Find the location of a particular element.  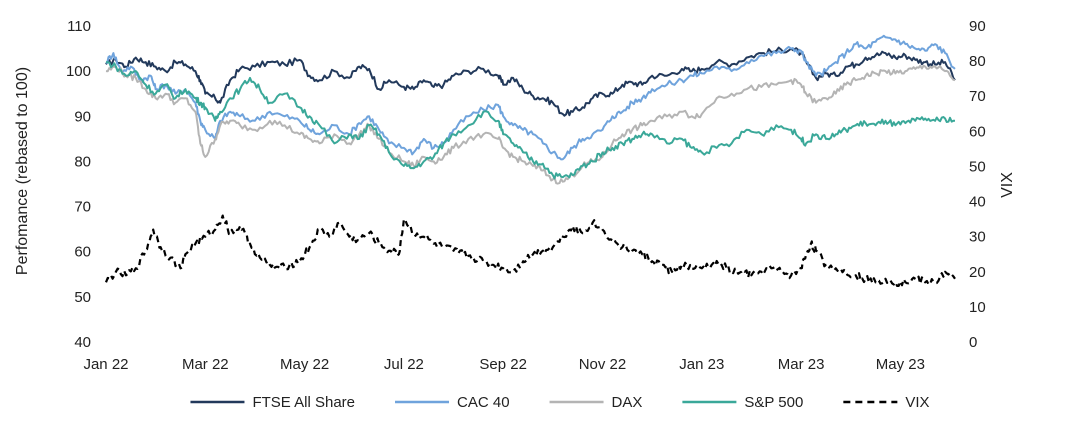

x-tick-label: May 22 is located at coordinates (304, 364).